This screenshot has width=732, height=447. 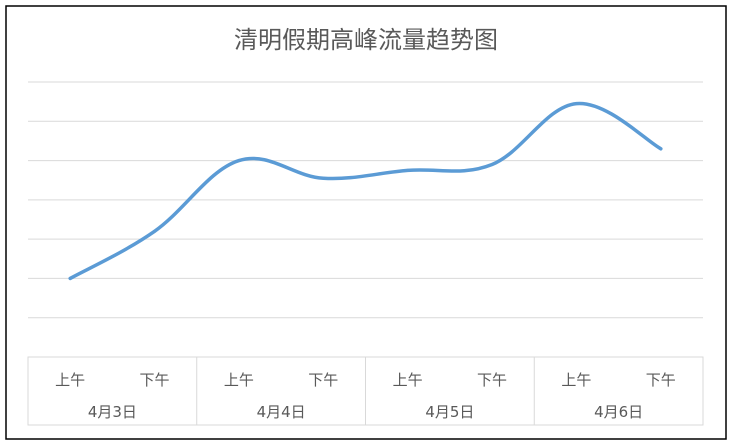 What do you see at coordinates (449, 412) in the screenshot?
I see `x-group-label: 4月5日` at bounding box center [449, 412].